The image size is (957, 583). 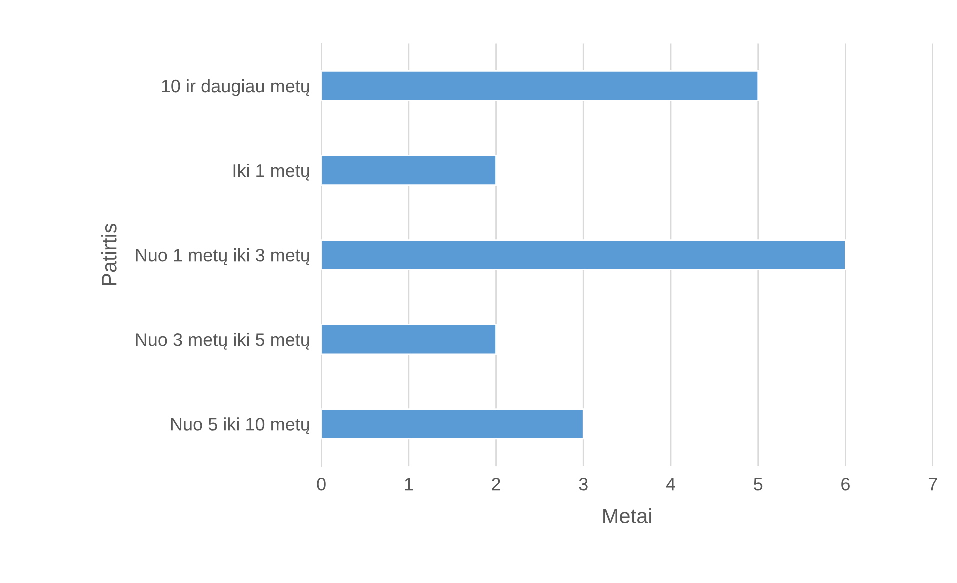 What do you see at coordinates (321, 484) in the screenshot?
I see `x-tick-label: 0` at bounding box center [321, 484].